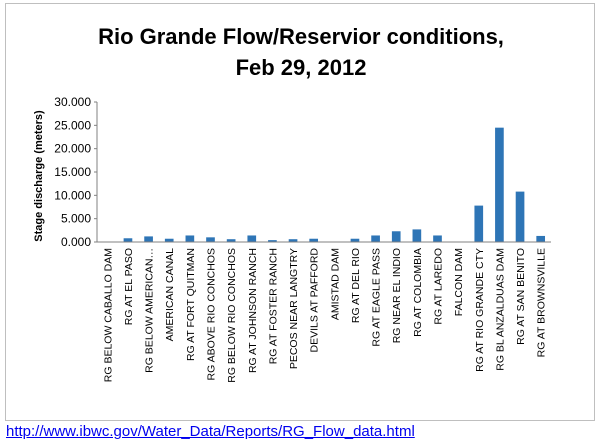 The image size is (600, 448). I want to click on x-tick-label: RG AT FOSTER RANCH, so click(273, 306).